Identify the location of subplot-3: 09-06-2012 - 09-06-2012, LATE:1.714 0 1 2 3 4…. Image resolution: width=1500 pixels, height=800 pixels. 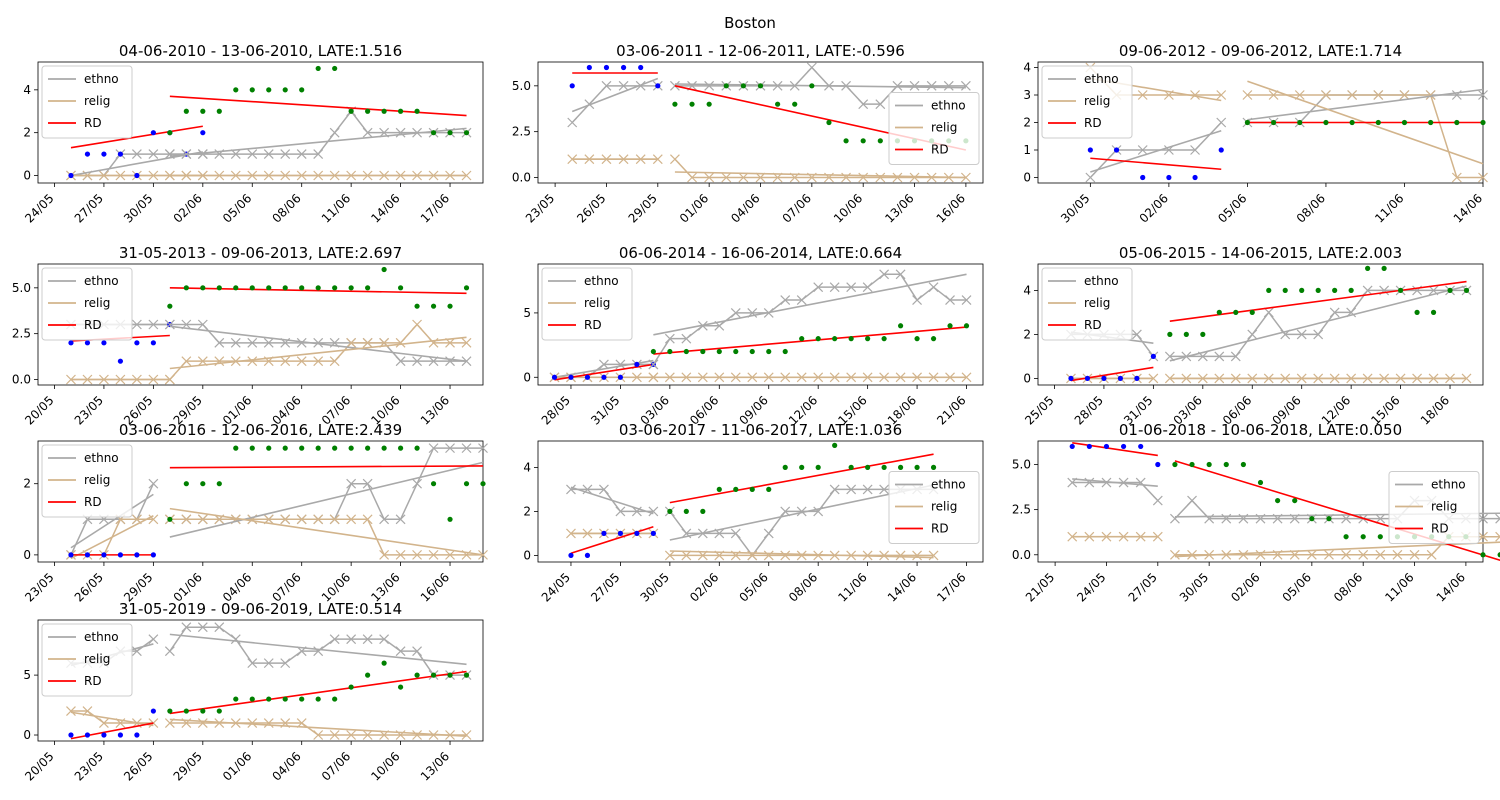
(1255, 134).